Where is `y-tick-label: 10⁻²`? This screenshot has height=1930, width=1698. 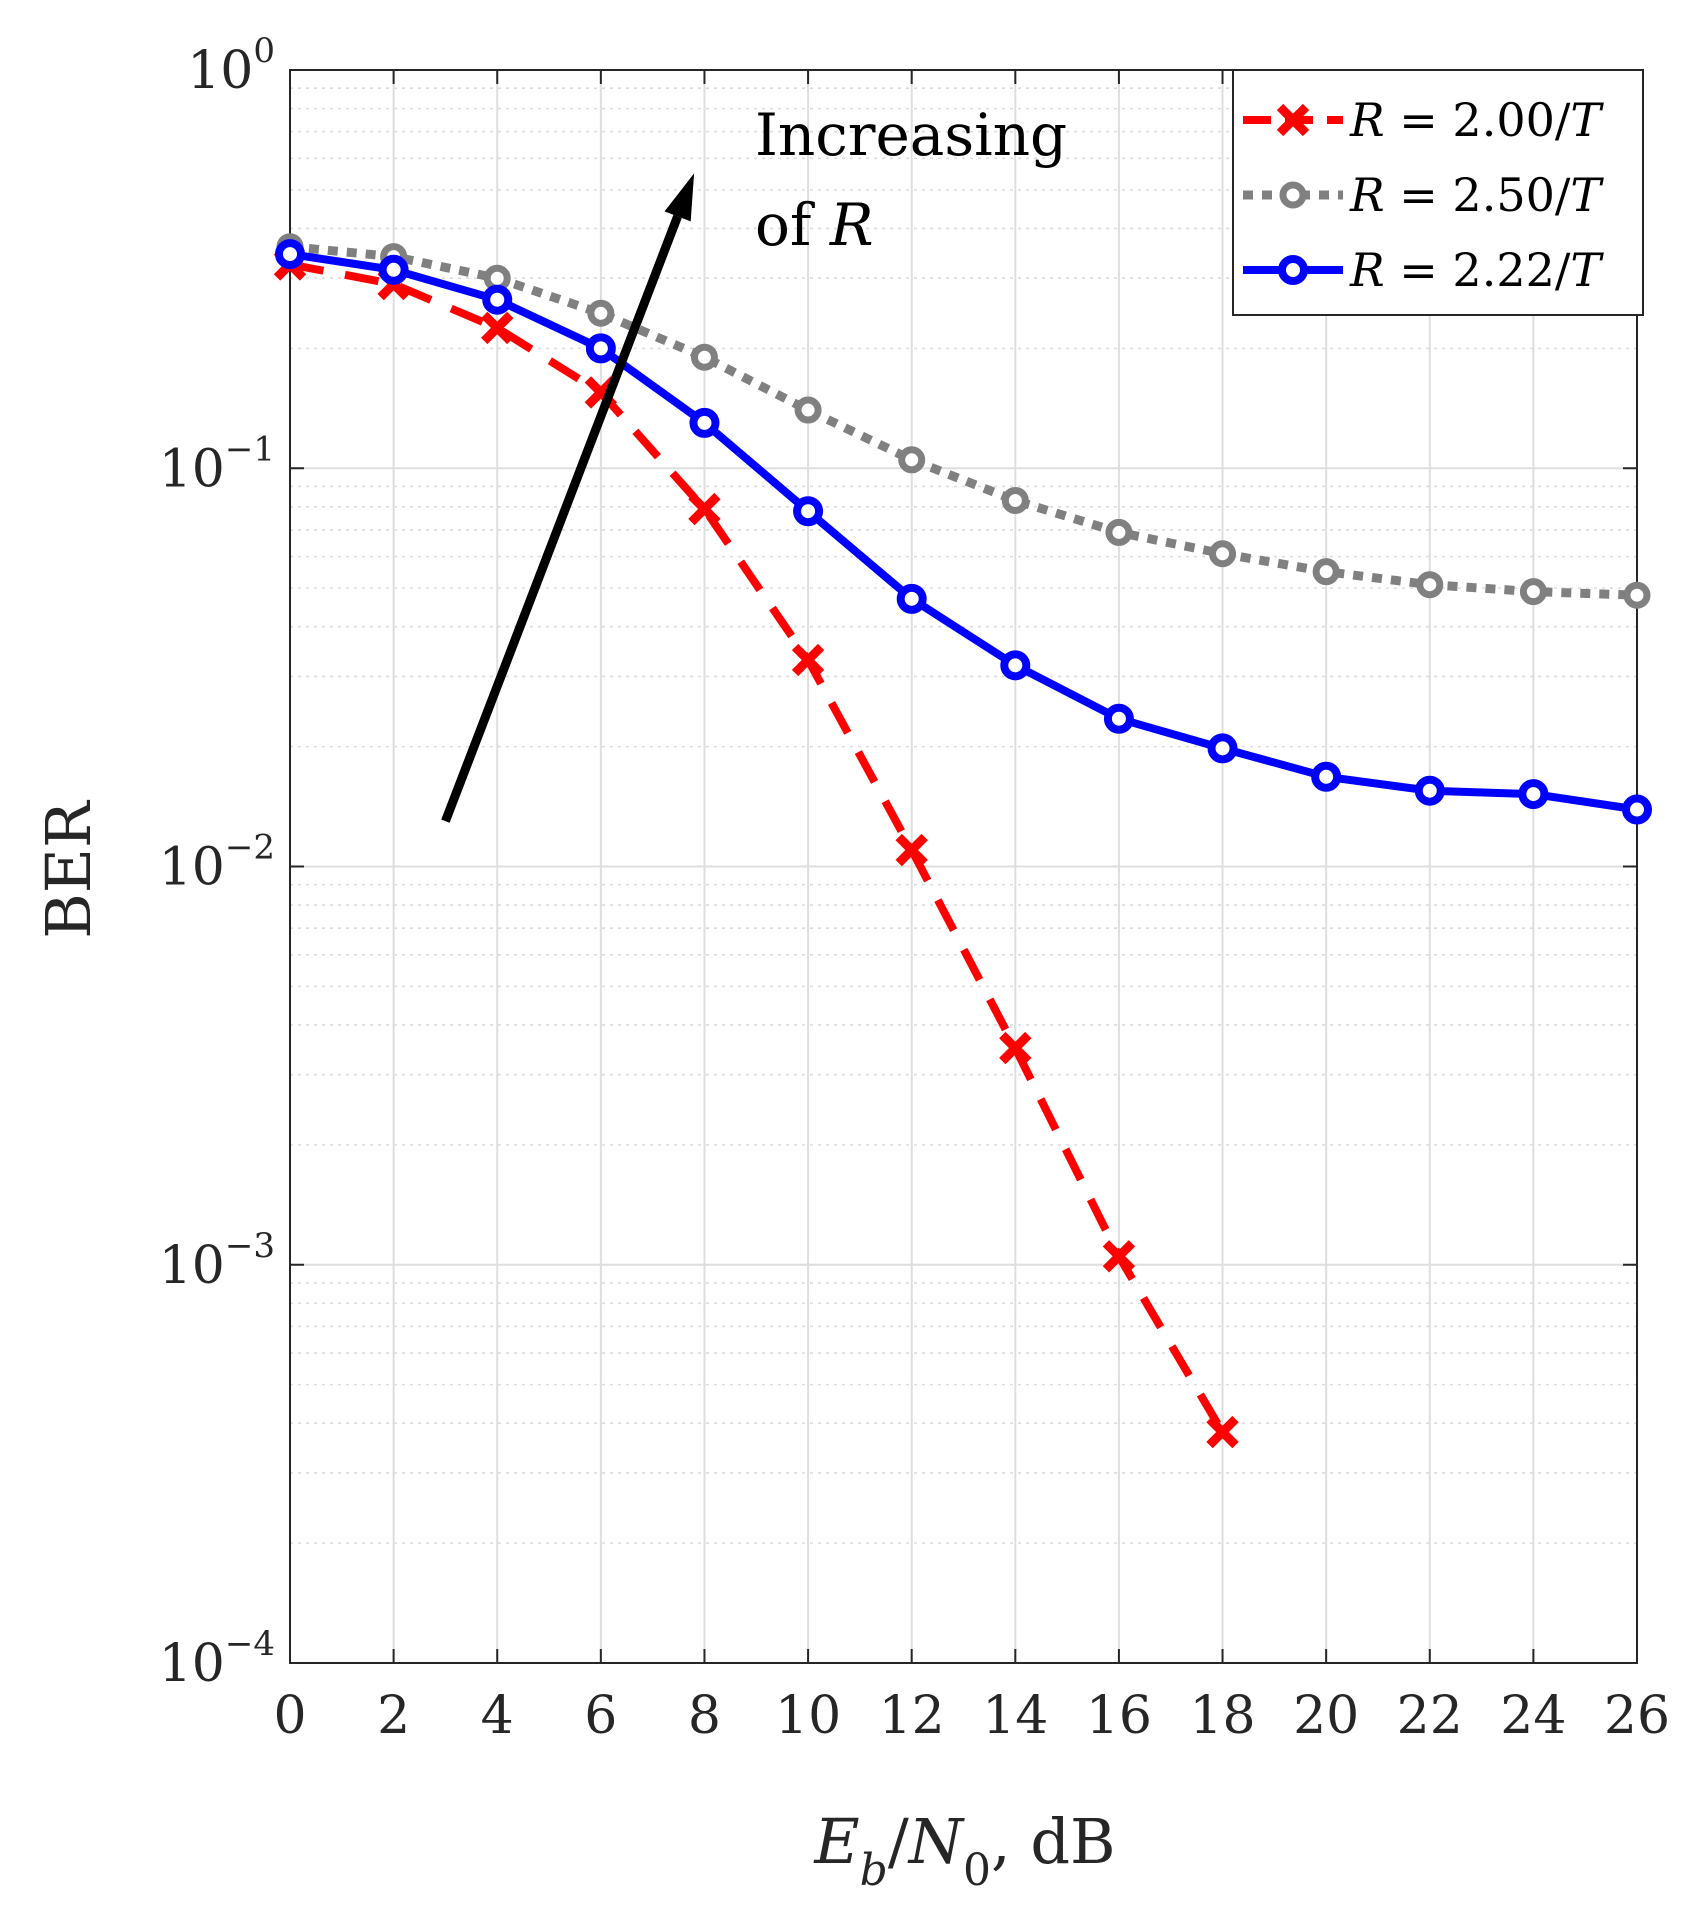
y-tick-label: 10⁻² is located at coordinates (217, 863).